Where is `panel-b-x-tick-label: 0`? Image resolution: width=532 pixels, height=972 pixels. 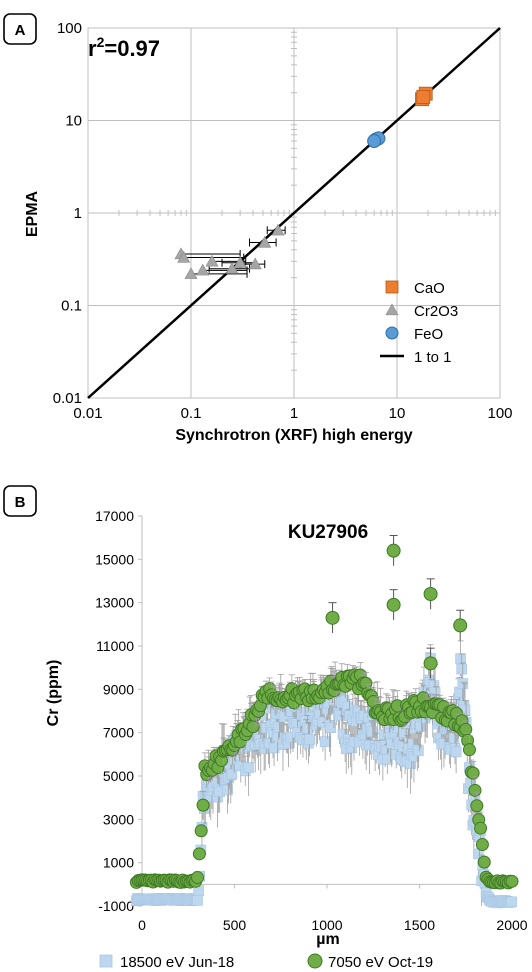 panel-b-x-tick-label: 0 is located at coordinates (142, 925).